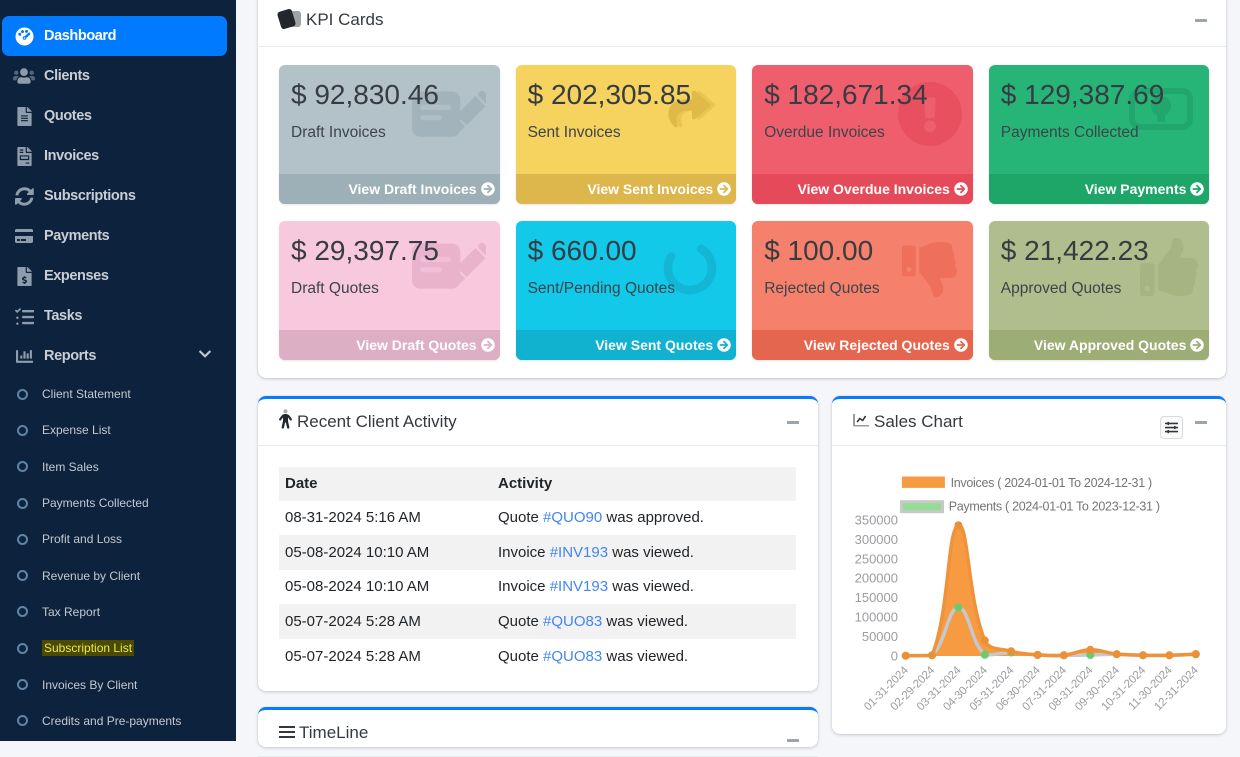 The image size is (1240, 757). What do you see at coordinates (880, 636) in the screenshot?
I see `svg-text: 50000` at bounding box center [880, 636].